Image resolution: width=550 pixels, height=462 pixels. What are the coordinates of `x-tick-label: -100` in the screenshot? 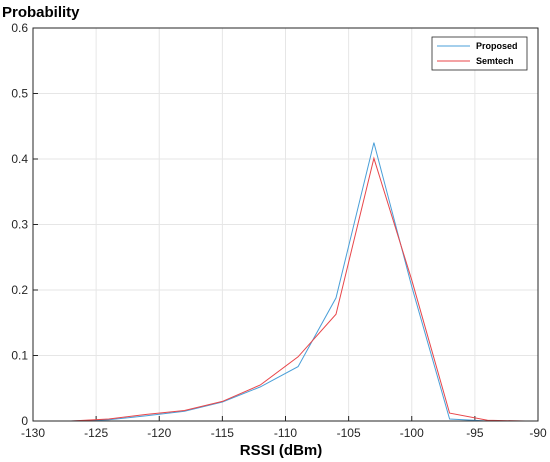 It's located at (412, 433).